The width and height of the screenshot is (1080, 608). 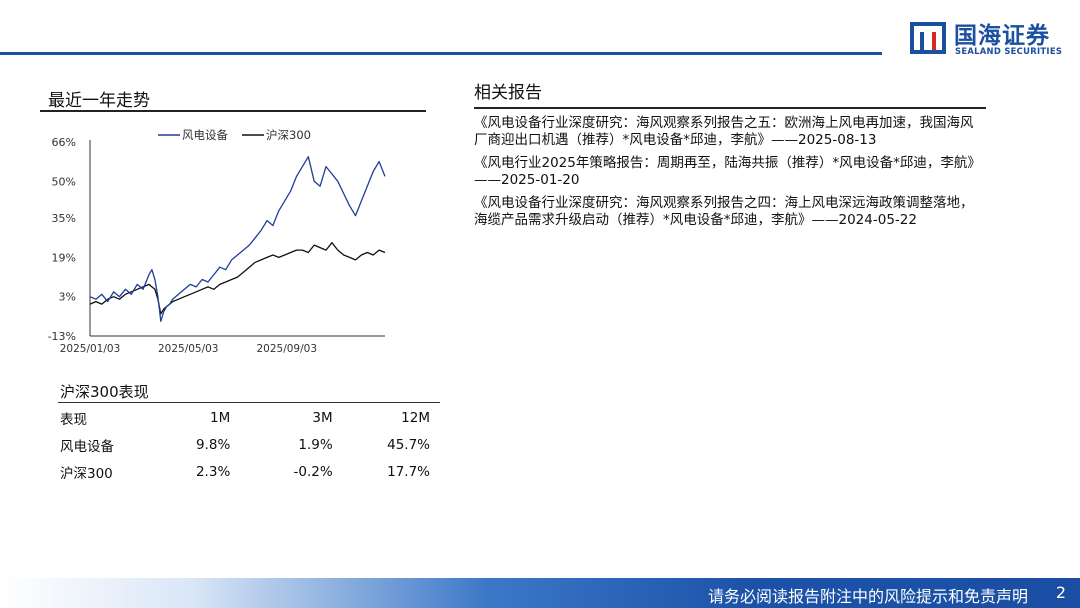 What do you see at coordinates (249, 402) in the screenshot?
I see `performance-rule` at bounding box center [249, 402].